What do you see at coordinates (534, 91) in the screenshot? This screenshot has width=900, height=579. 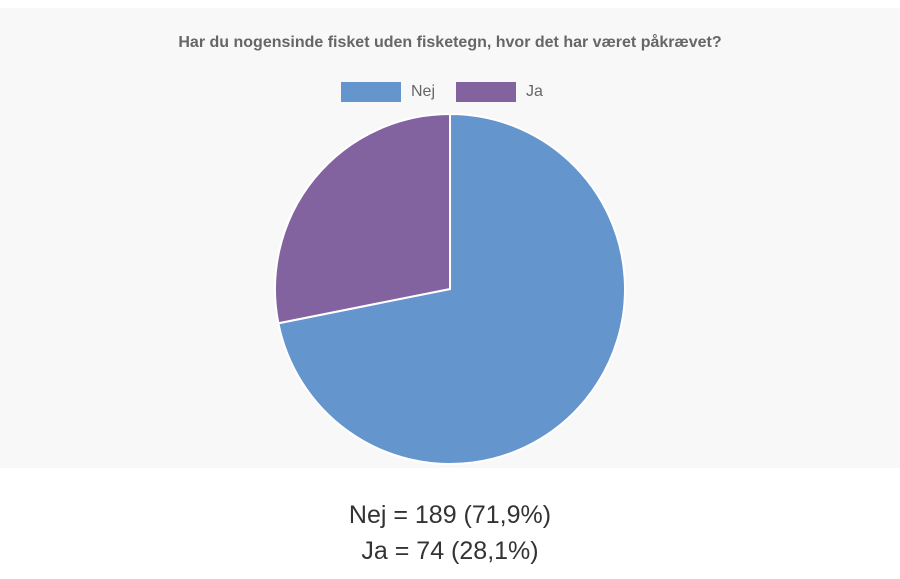 I see `legend-label-ja: Ja` at bounding box center [534, 91].